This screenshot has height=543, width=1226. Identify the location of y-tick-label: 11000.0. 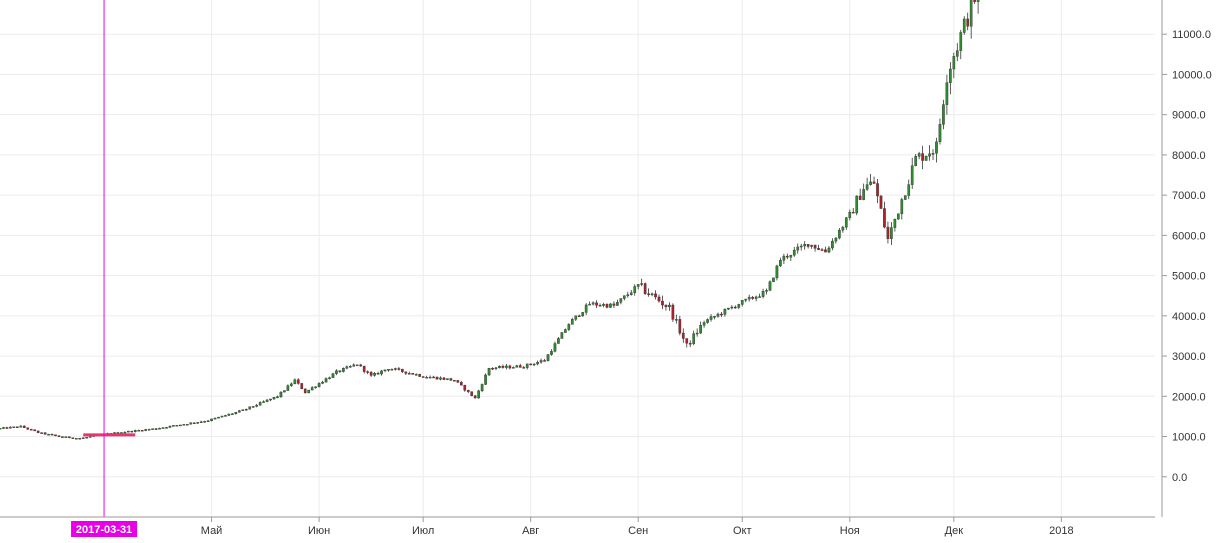
(1191, 35).